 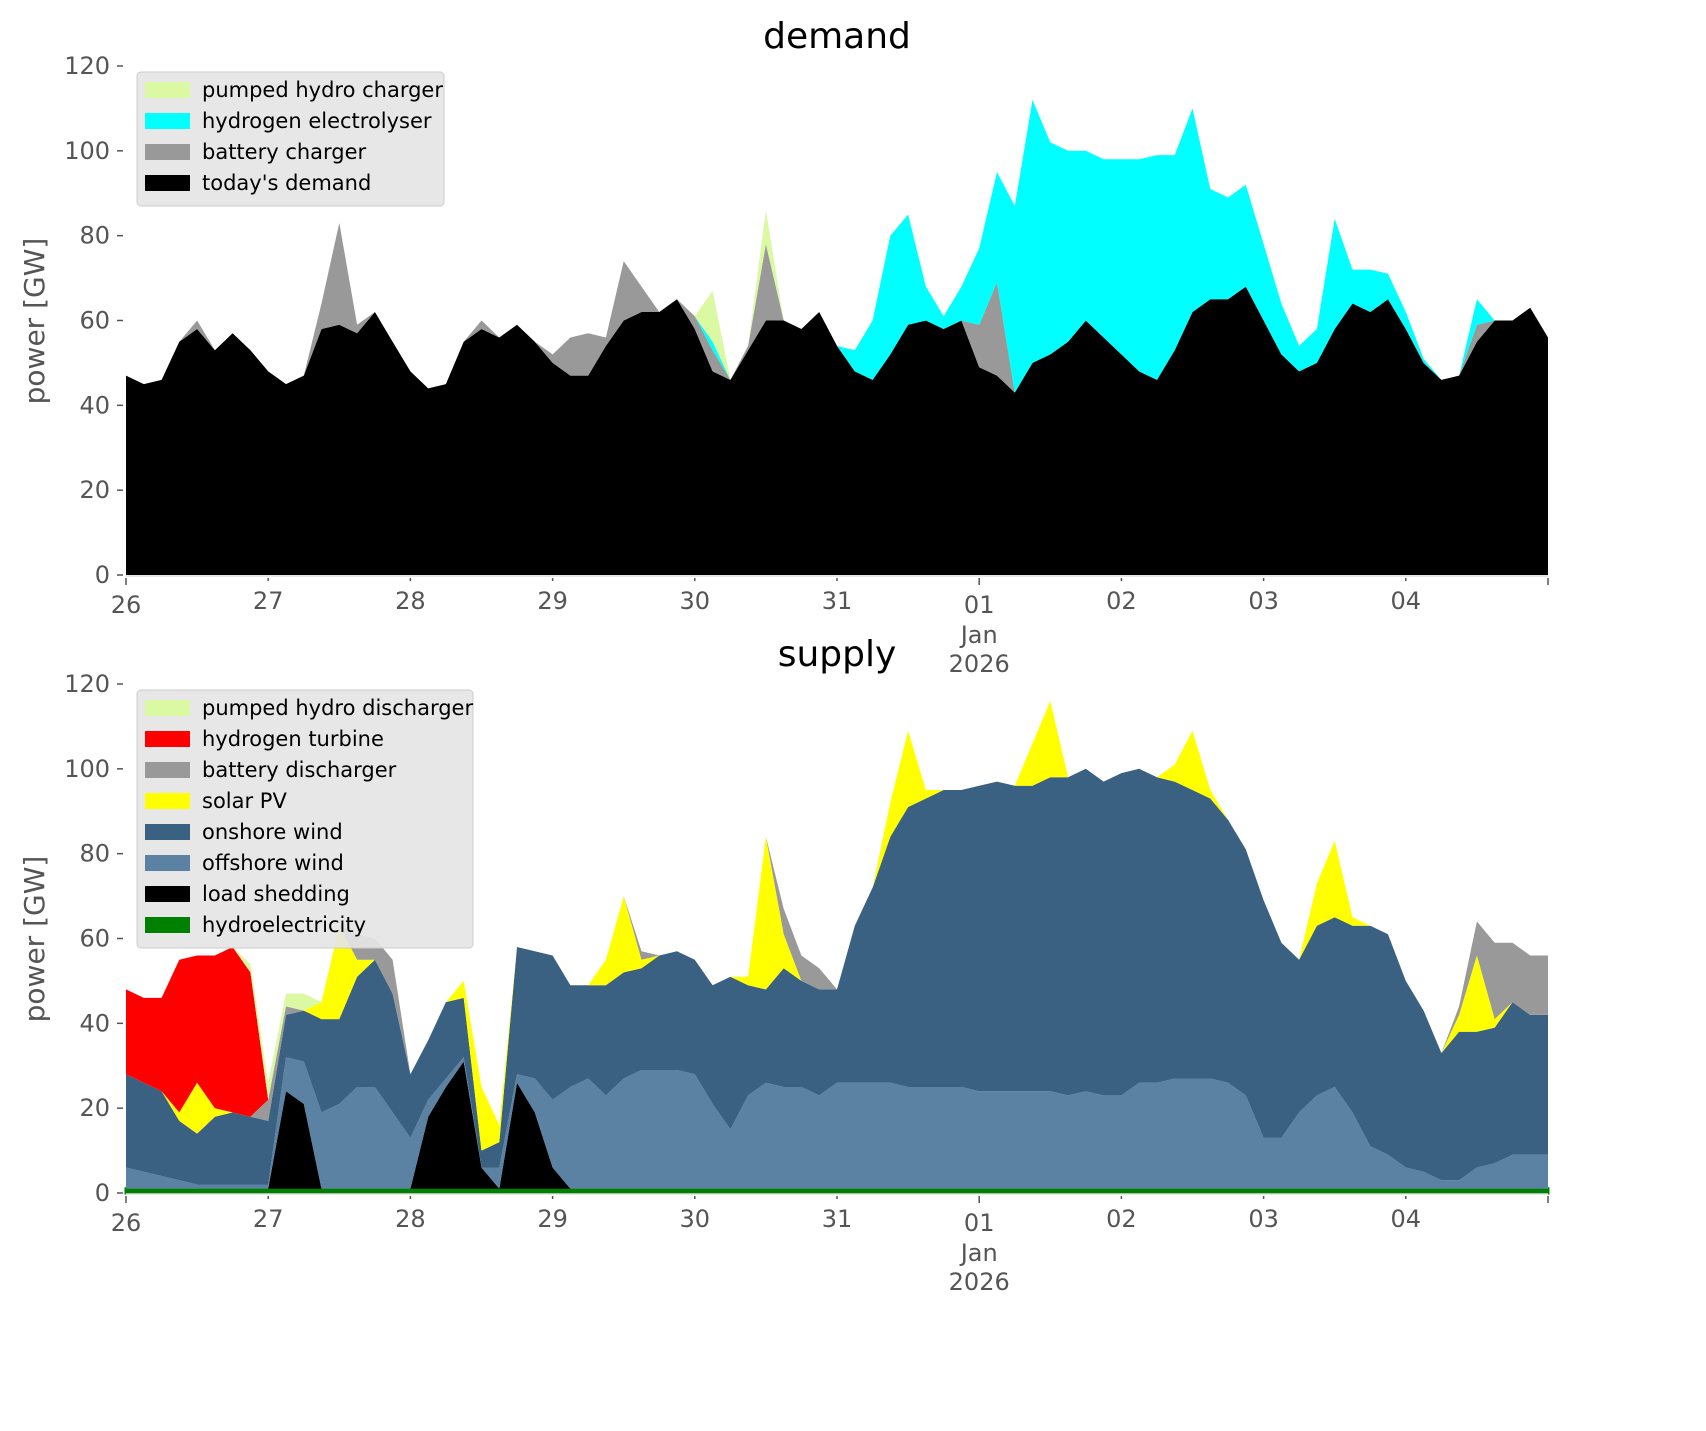 What do you see at coordinates (979, 1223) in the screenshot?
I see `supply-x-tick-label: 01` at bounding box center [979, 1223].